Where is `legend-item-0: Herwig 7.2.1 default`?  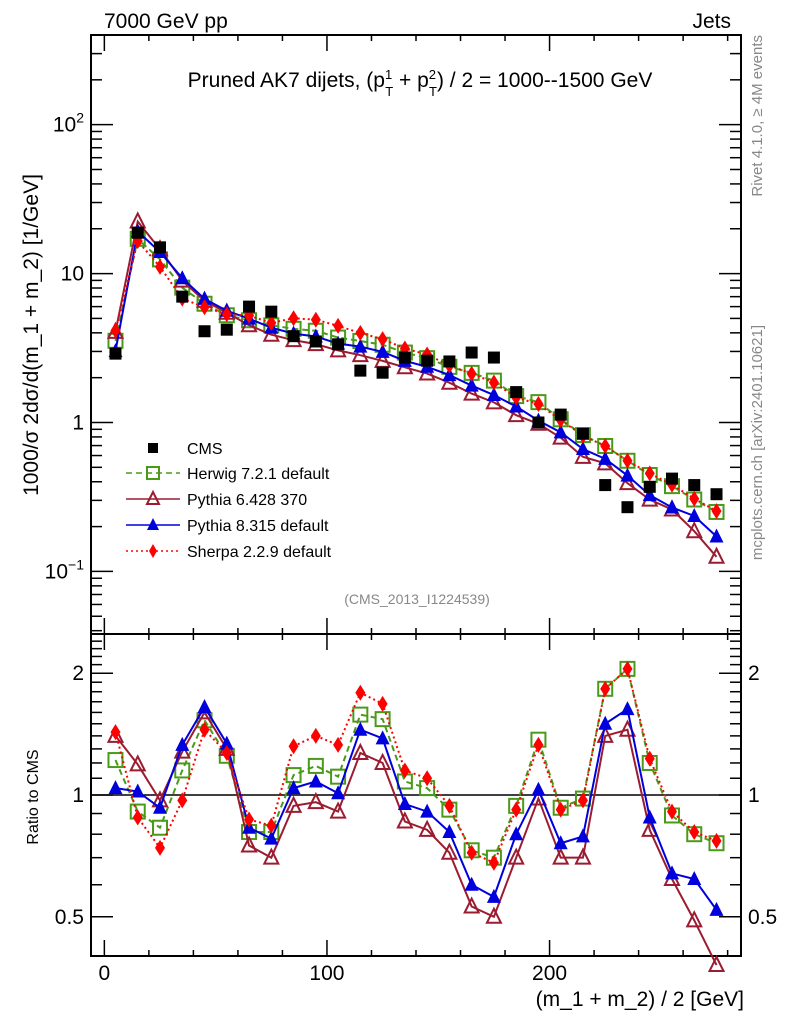
legend-item-0: Herwig 7.2.1 default is located at coordinates (228, 474).